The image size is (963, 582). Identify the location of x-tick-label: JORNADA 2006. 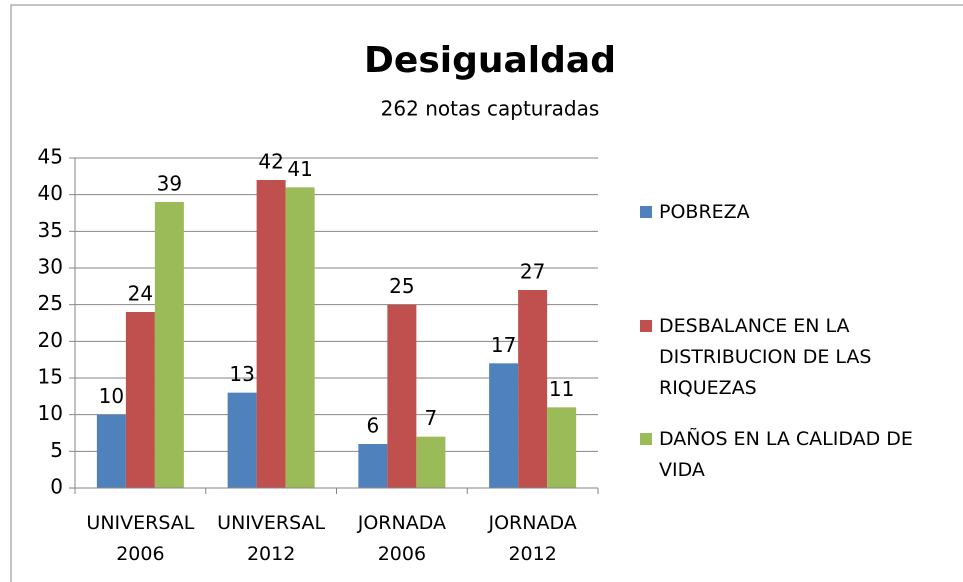
(401, 538).